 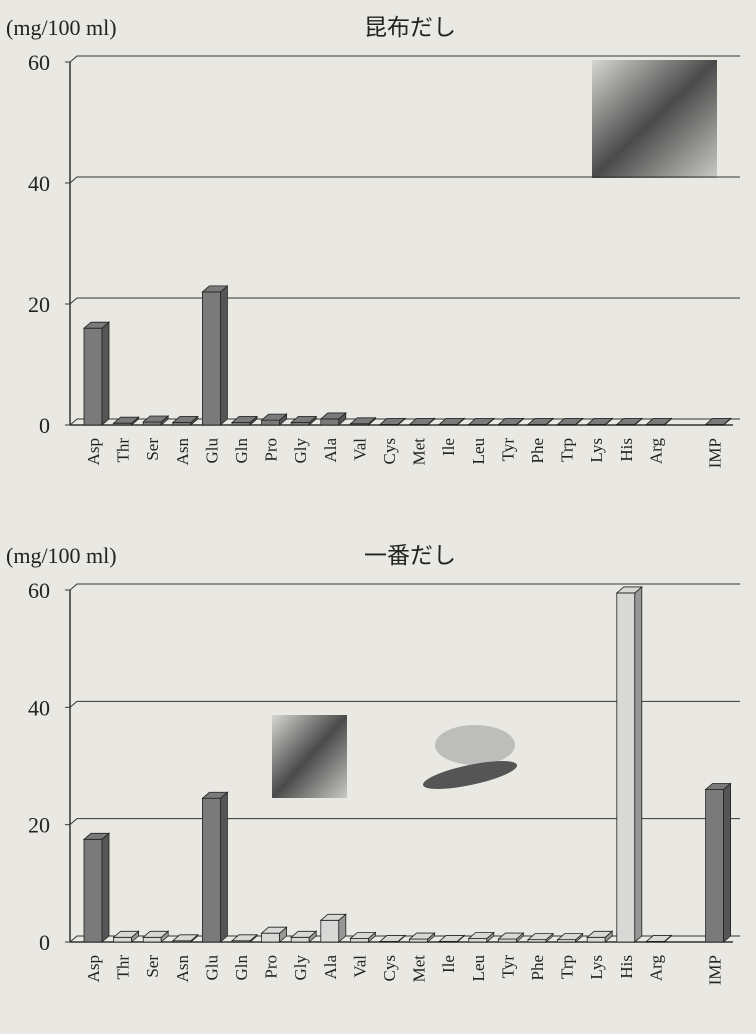 What do you see at coordinates (567, 450) in the screenshot?
I see `x-tick-label: Trp` at bounding box center [567, 450].